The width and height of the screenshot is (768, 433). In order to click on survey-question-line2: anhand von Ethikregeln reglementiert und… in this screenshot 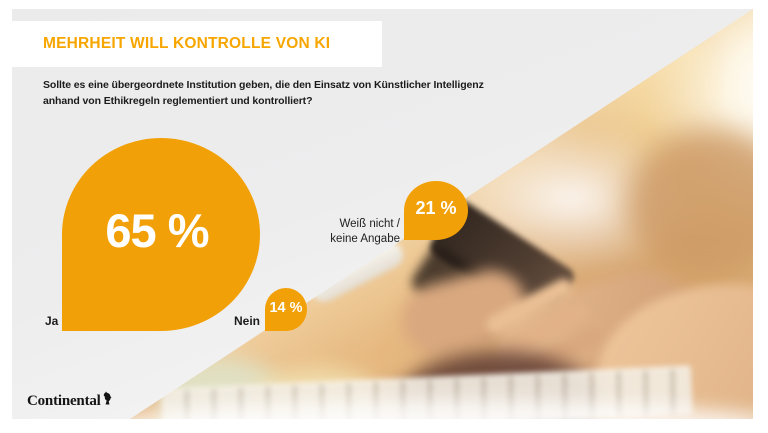, I will do `click(178, 100)`.